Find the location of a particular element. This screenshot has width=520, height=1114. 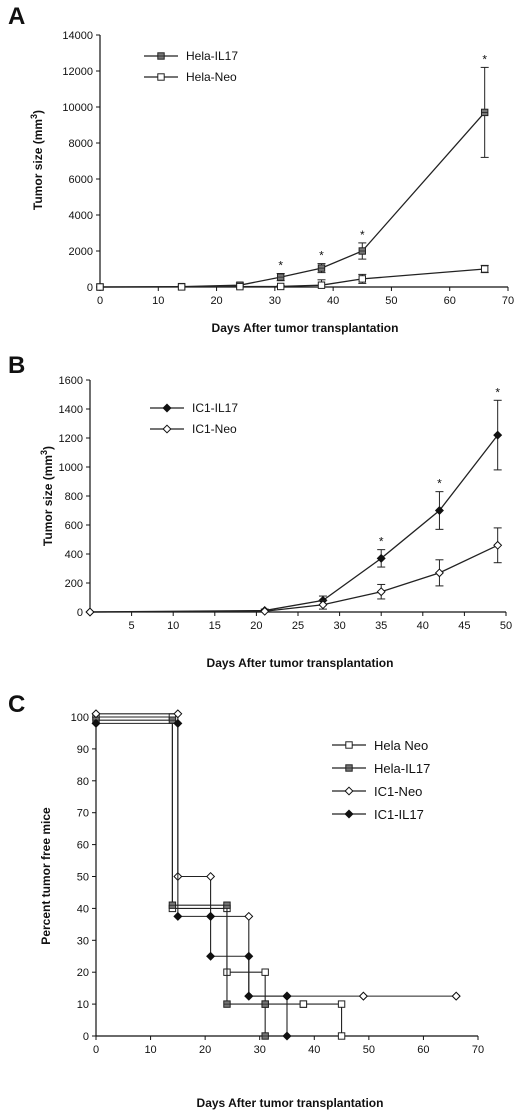

series-ic1-il17 is located at coordinates (191, 879).